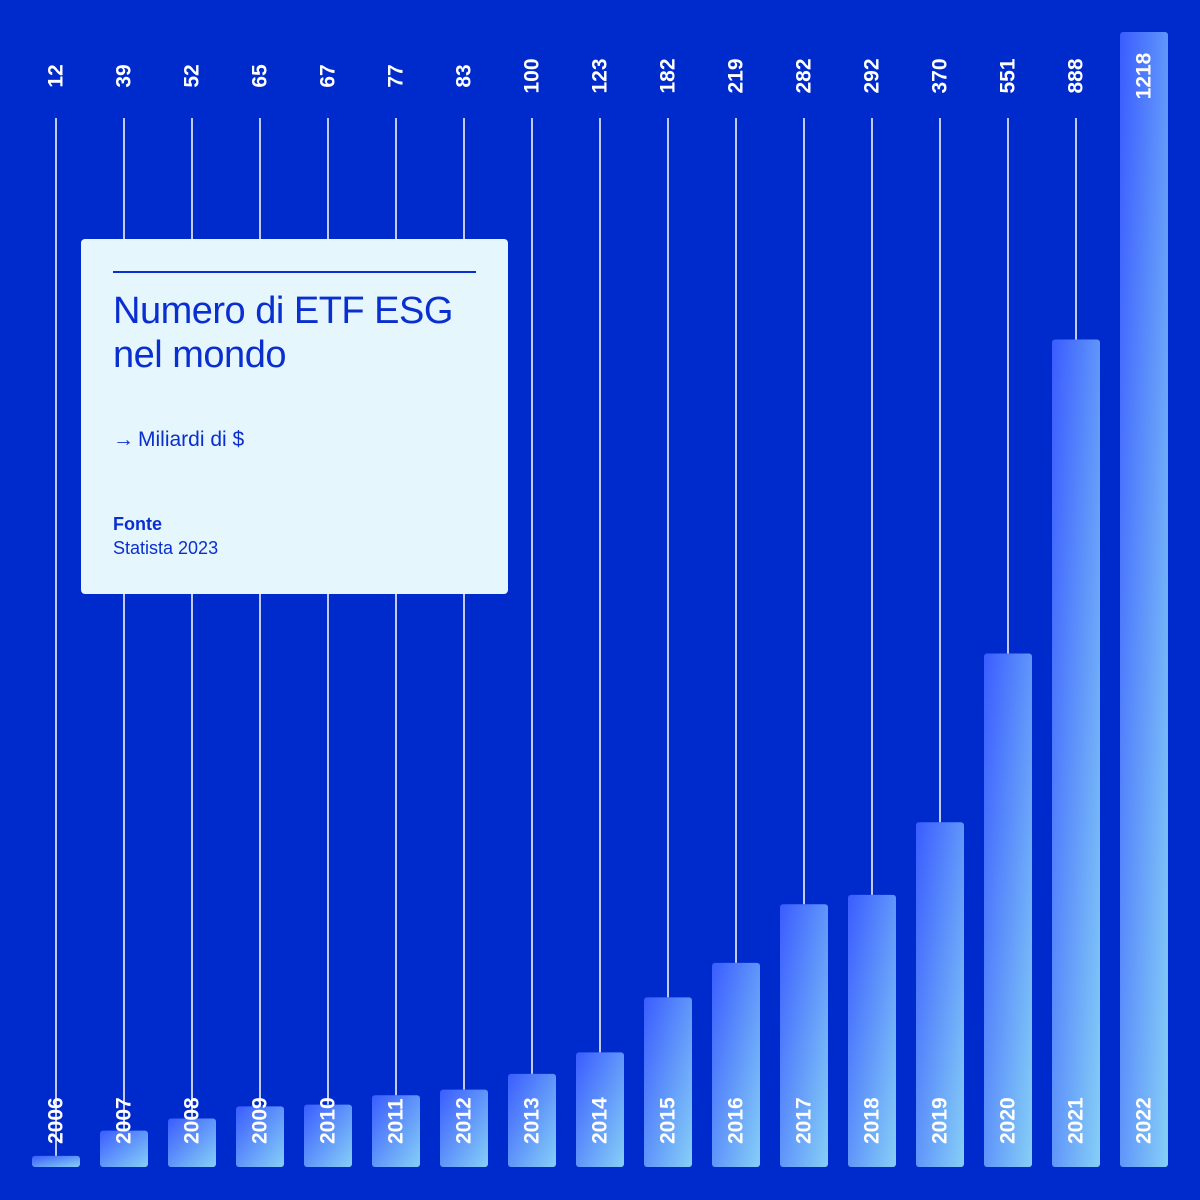 The width and height of the screenshot is (1200, 1200). Describe the element at coordinates (1144, 75) in the screenshot. I see `data-label: 1218` at that location.